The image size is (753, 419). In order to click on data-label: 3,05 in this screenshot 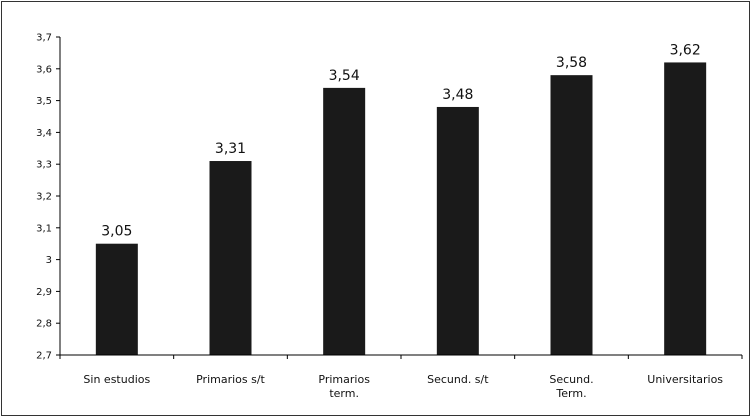, I will do `click(116, 232)`.